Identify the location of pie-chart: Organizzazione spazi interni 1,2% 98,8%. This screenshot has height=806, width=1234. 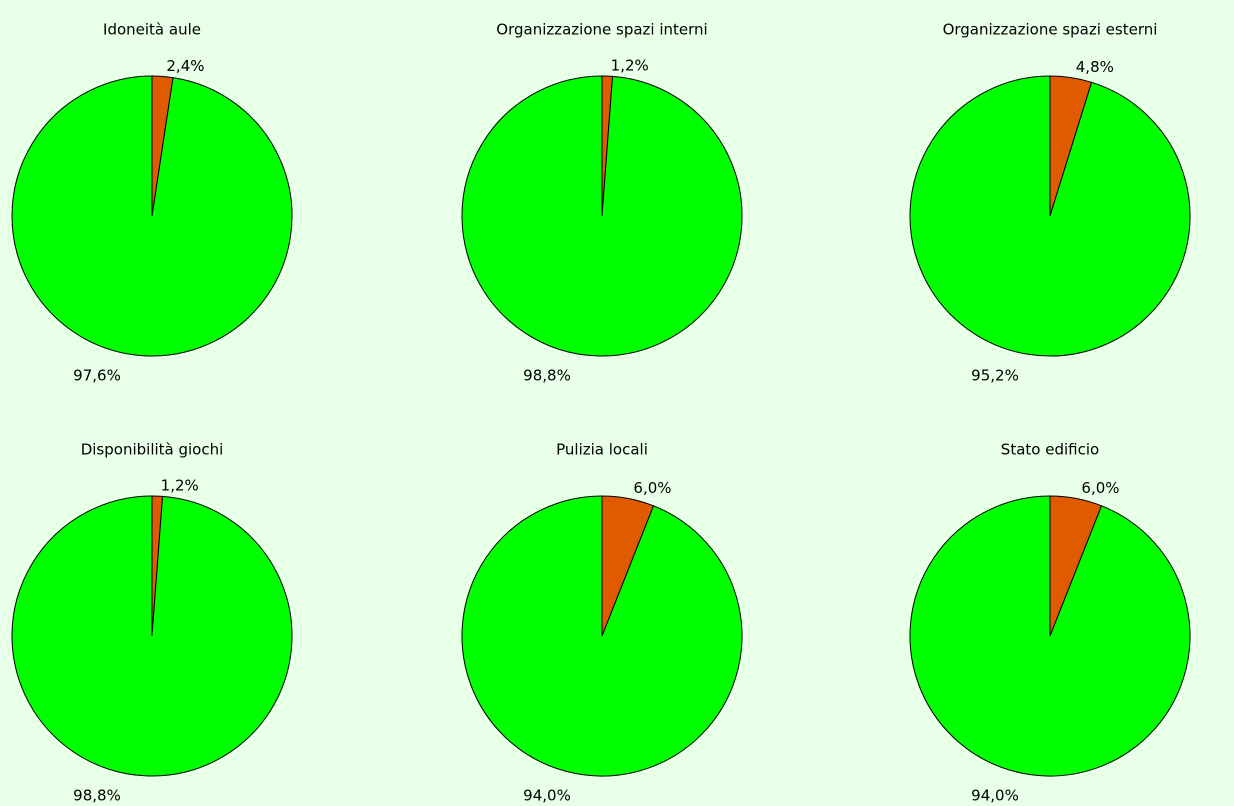
(602, 203).